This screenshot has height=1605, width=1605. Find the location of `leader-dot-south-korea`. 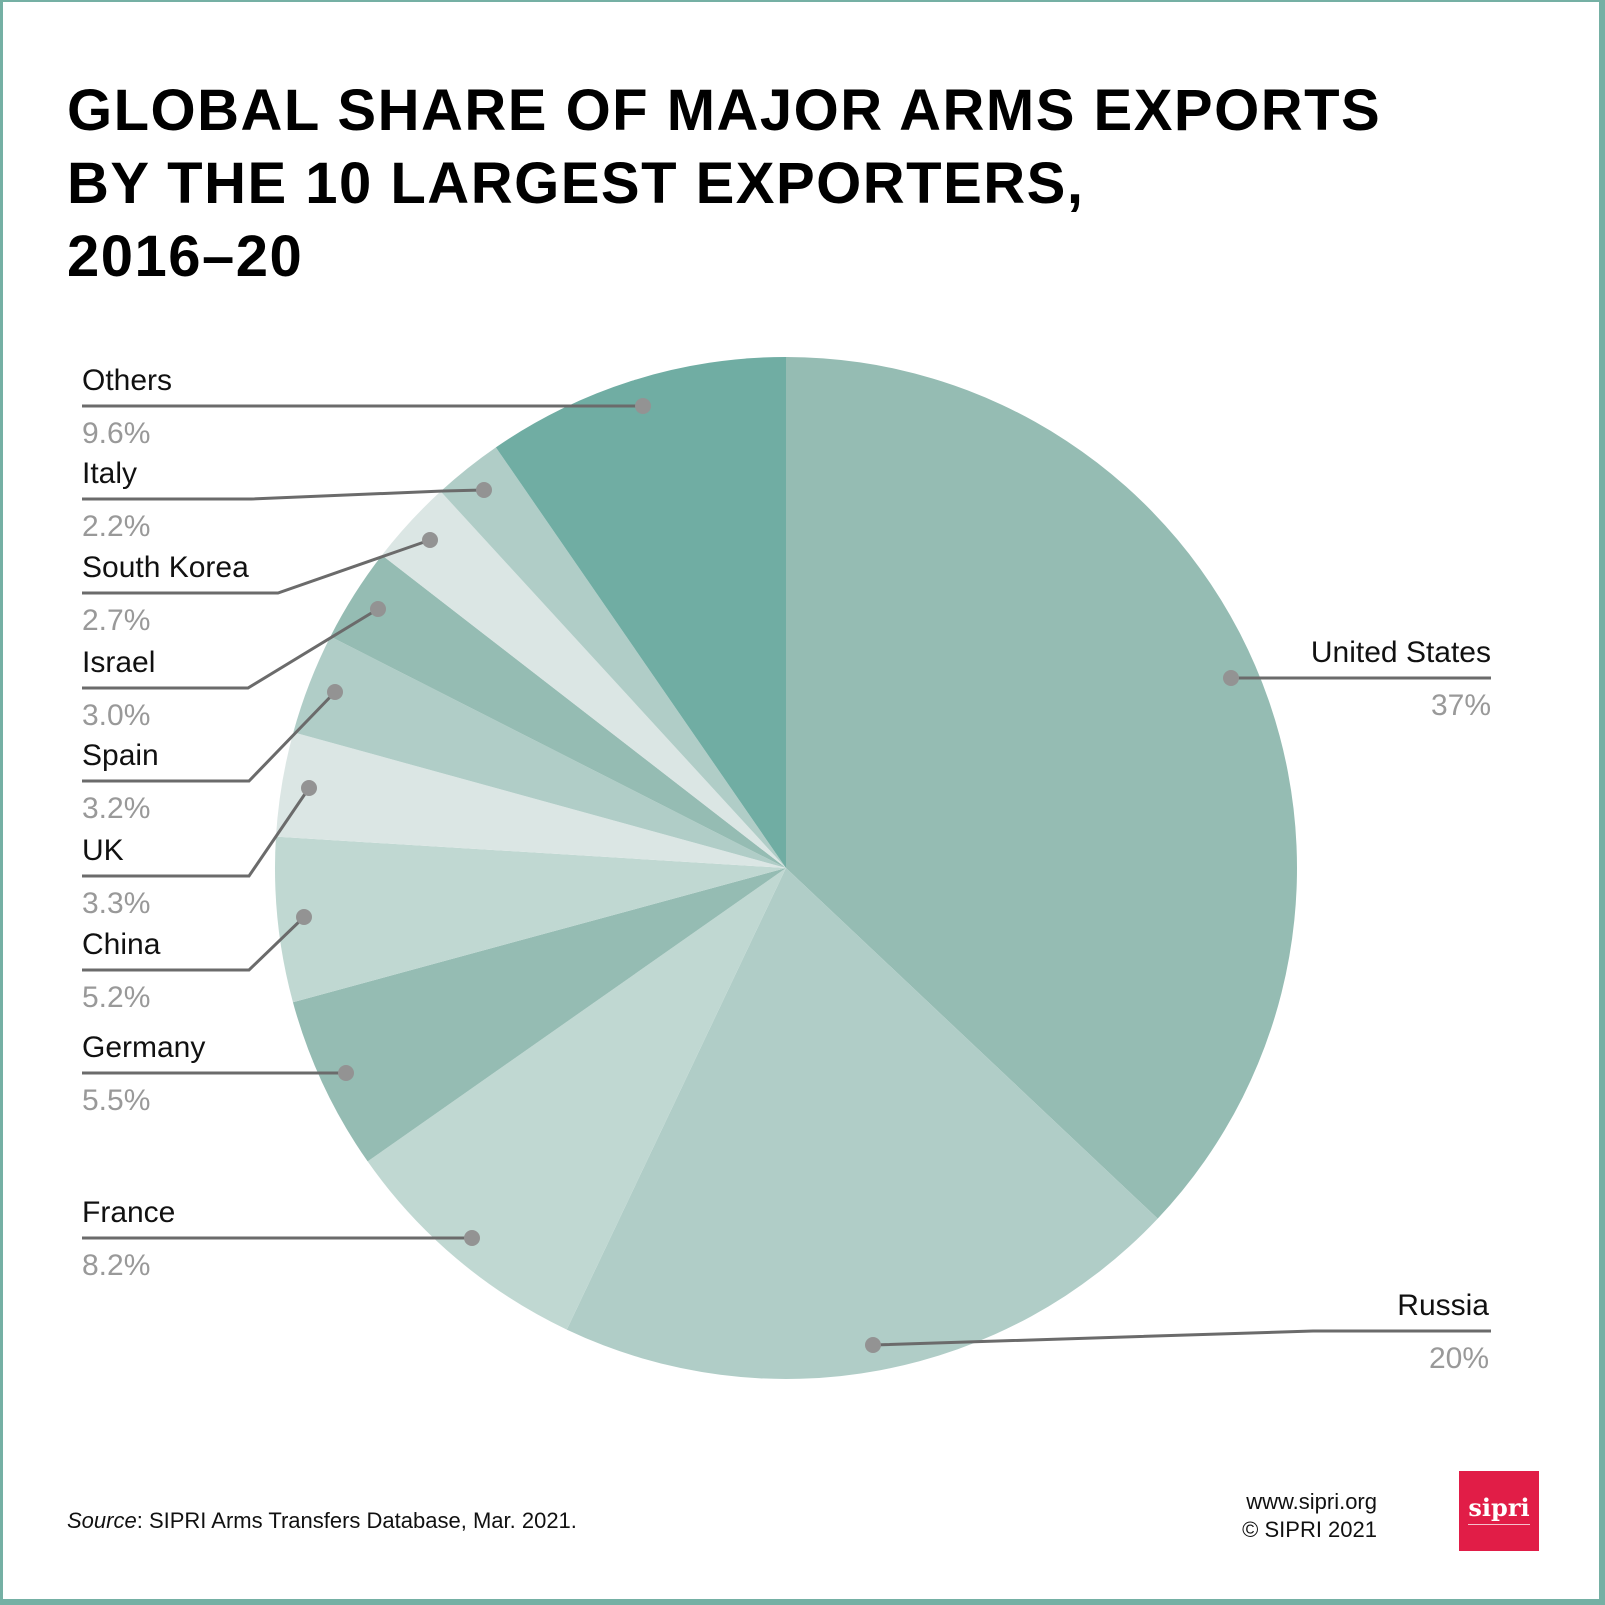

leader-dot-south-korea is located at coordinates (430, 540).